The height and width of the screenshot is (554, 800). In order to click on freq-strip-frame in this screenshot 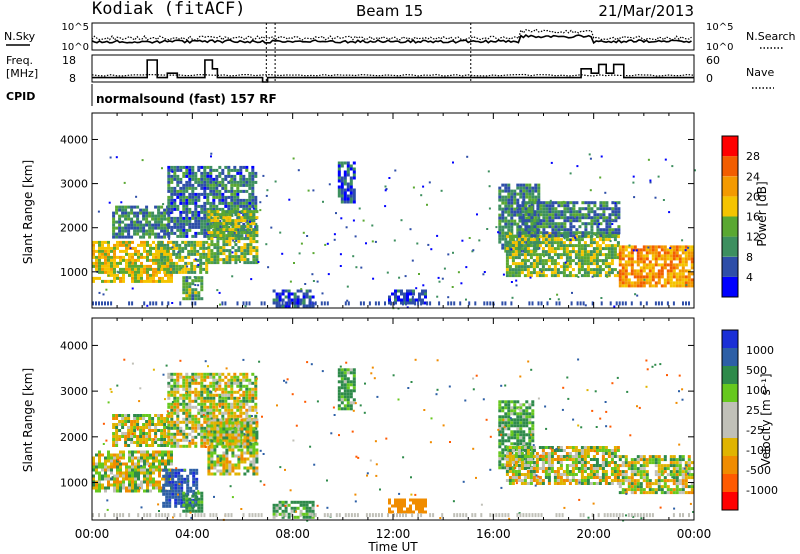, I will do `click(393, 68)`.